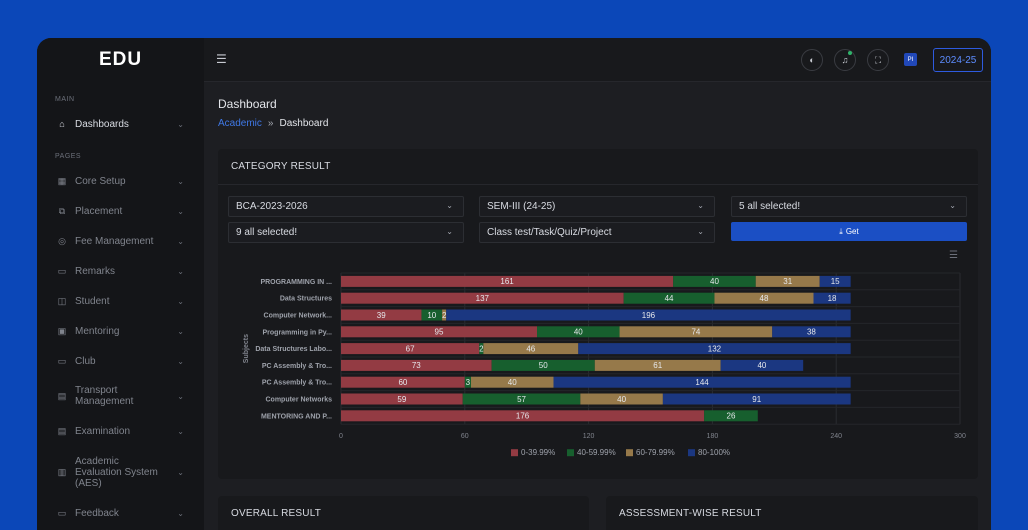 The image size is (1028, 530). What do you see at coordinates (97, 331) in the screenshot?
I see `sidebar-item-label: Mentoring` at bounding box center [97, 331].